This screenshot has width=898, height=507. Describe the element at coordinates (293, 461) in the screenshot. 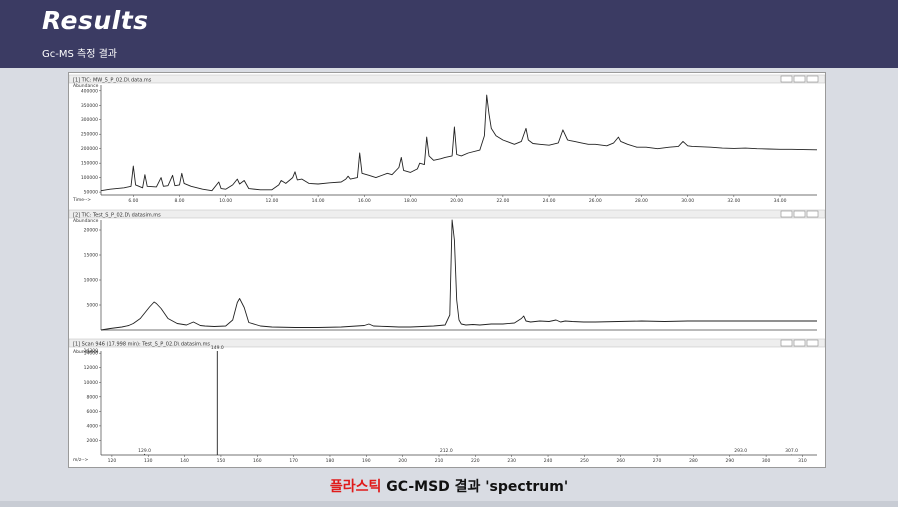

I see `x-tick-label: 170` at that location.